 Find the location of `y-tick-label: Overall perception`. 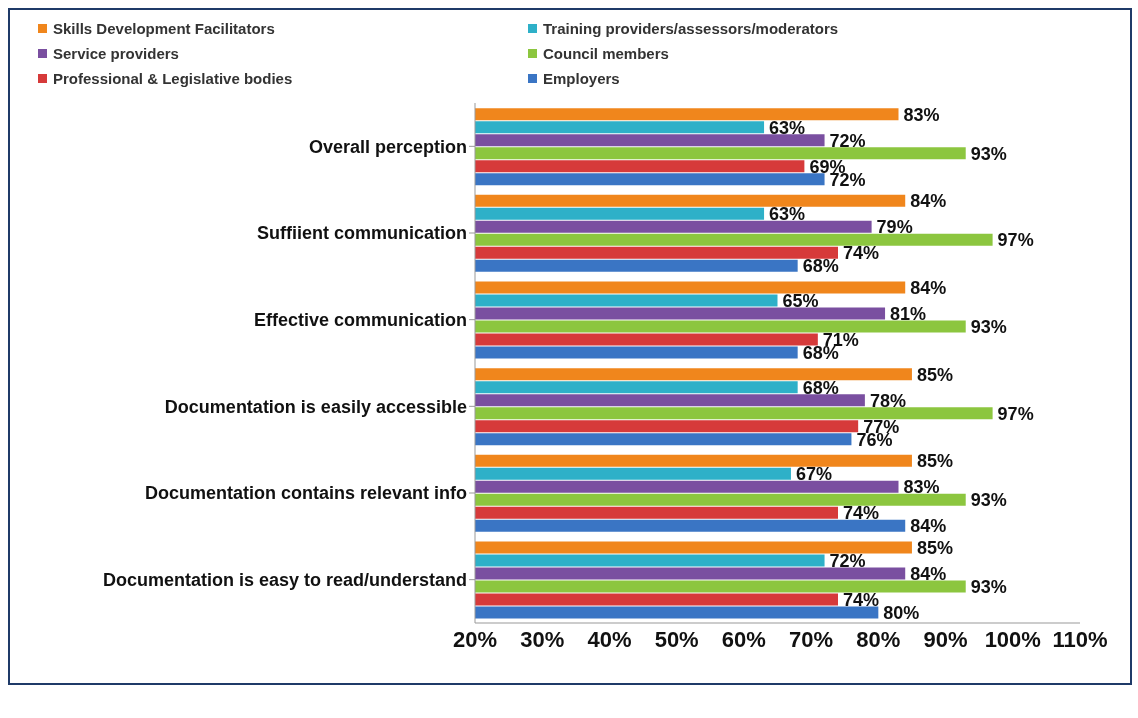

y-tick-label: Overall perception is located at coordinates (387, 146).